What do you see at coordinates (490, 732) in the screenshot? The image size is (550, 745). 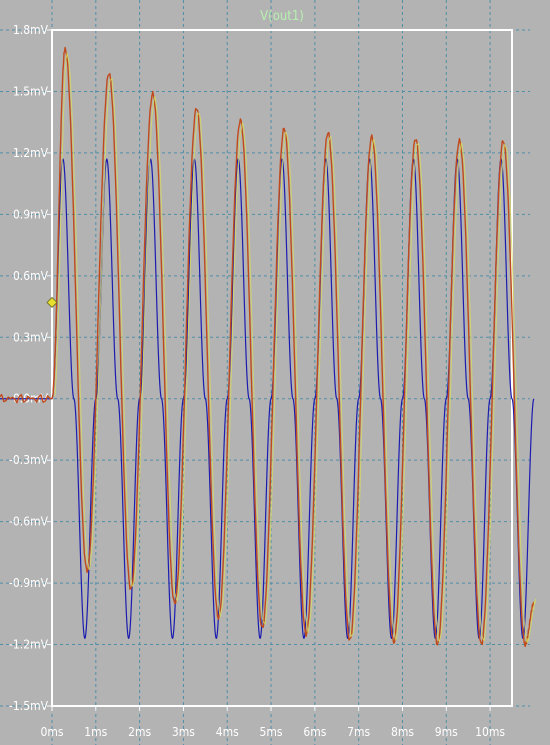 I see `x-tick-label: 10ms` at bounding box center [490, 732].